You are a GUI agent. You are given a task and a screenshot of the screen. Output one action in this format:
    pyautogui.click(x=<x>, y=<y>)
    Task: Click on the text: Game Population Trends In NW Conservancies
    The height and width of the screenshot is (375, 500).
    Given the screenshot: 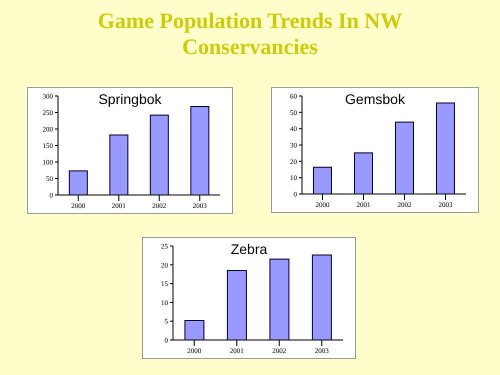 What is the action you would take?
    pyautogui.click(x=250, y=34)
    